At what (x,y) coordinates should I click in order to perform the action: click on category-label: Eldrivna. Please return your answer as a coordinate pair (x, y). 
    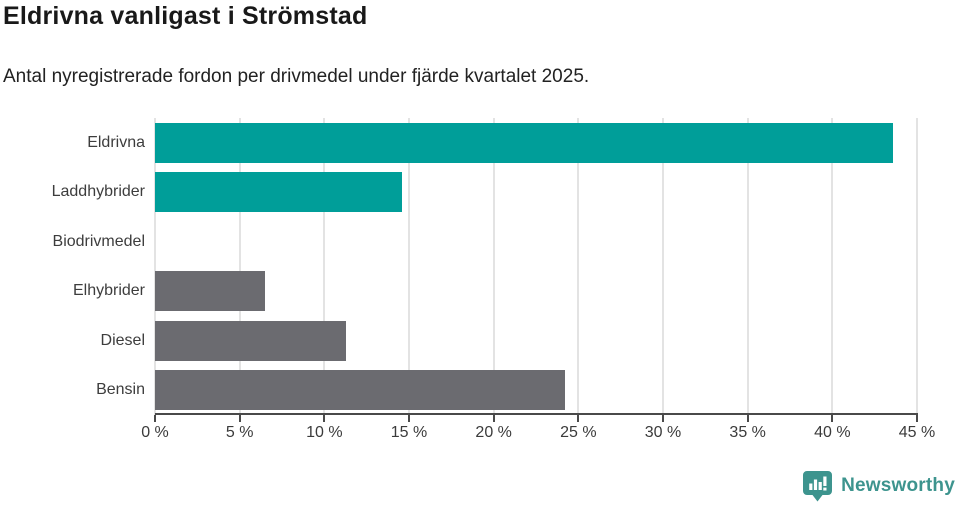
    Looking at the image, I should click on (116, 142).